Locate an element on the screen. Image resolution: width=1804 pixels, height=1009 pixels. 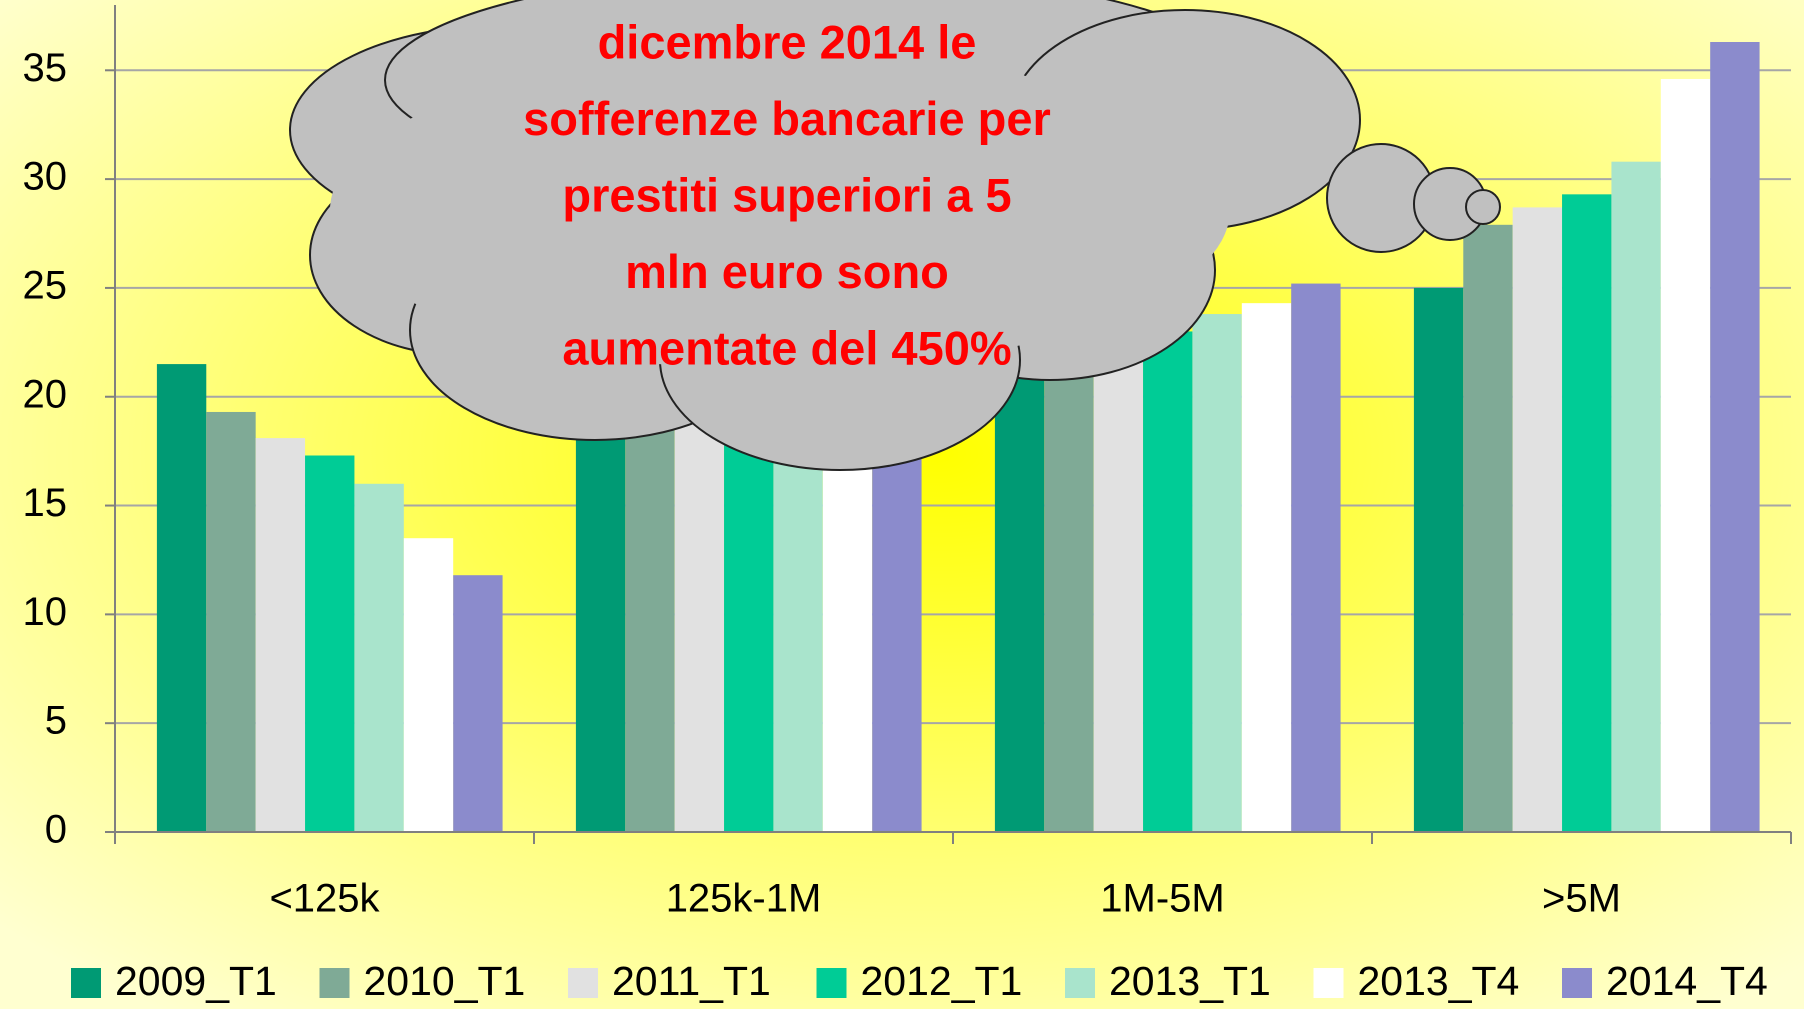
y-tick-label: 30 is located at coordinates (45, 177).